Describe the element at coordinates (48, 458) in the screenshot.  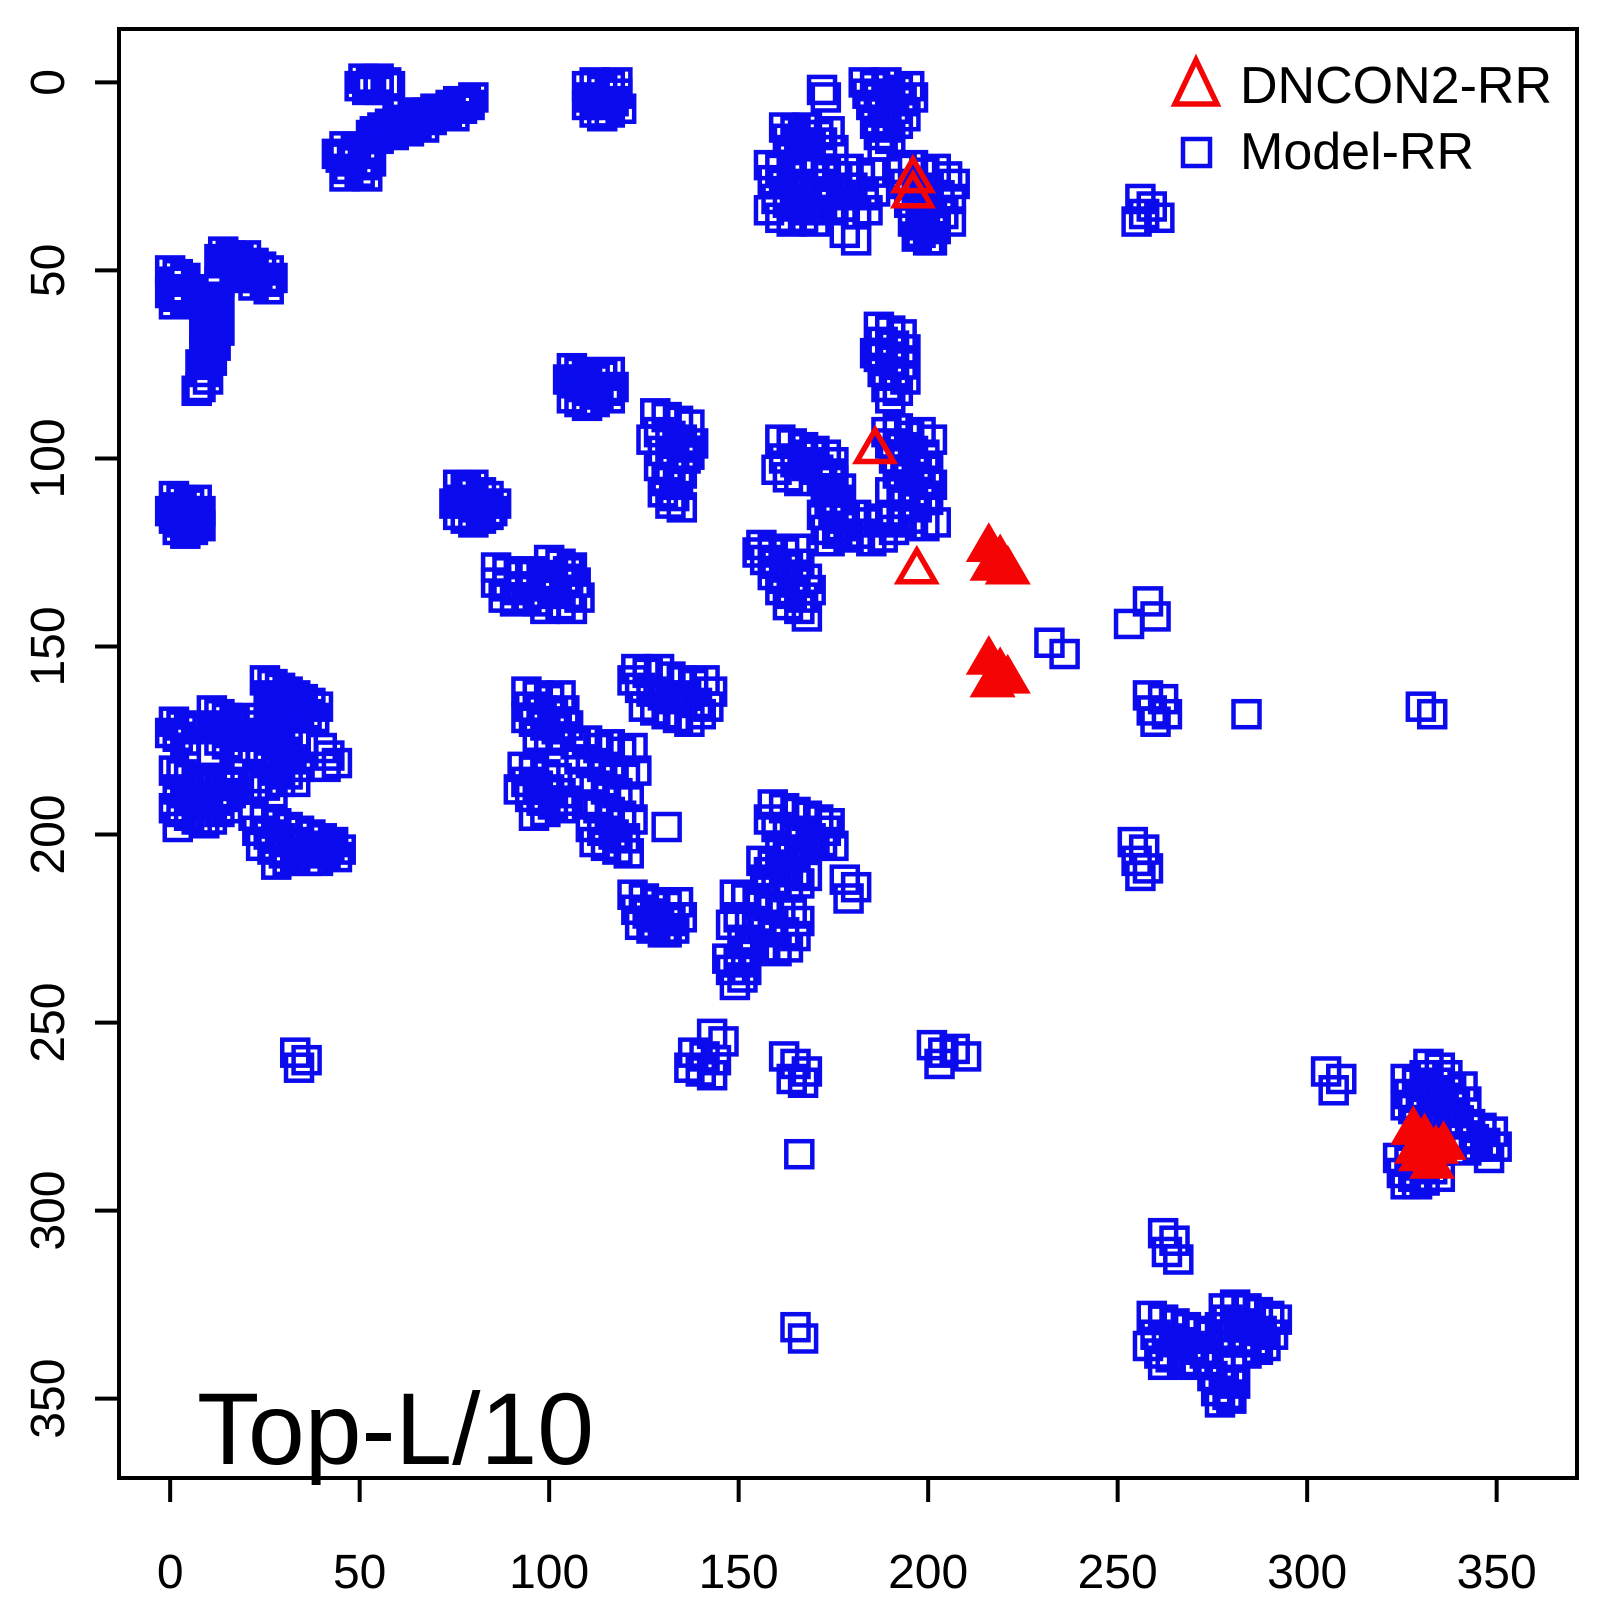
I see `y-axis-tick-label: 100` at that location.